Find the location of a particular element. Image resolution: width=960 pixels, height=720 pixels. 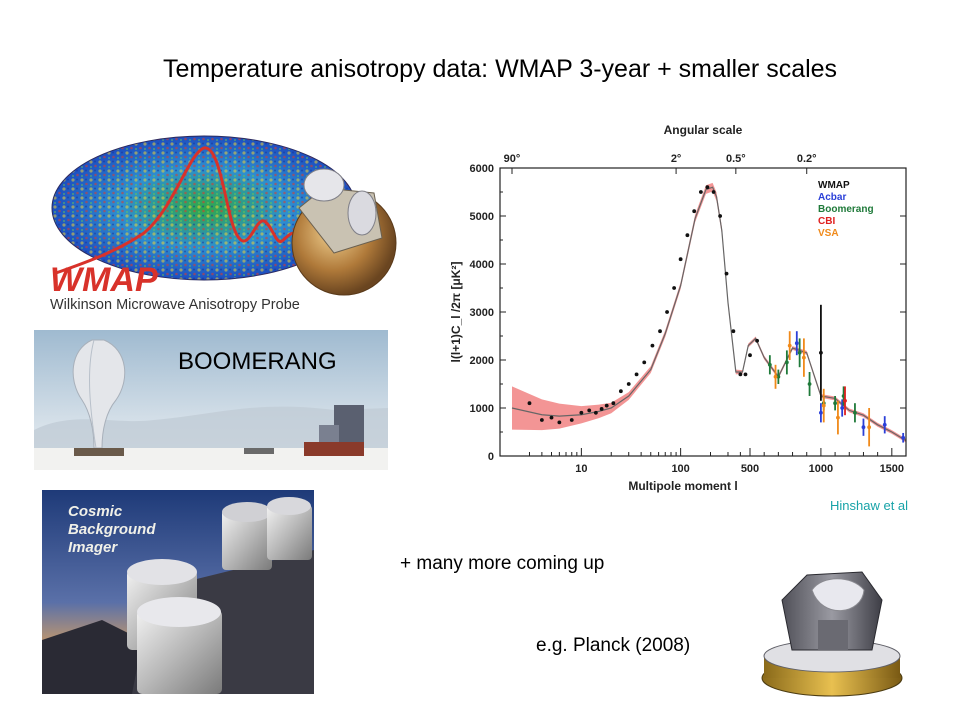

chart-credit: Hinshaw et al is located at coordinates (869, 505).